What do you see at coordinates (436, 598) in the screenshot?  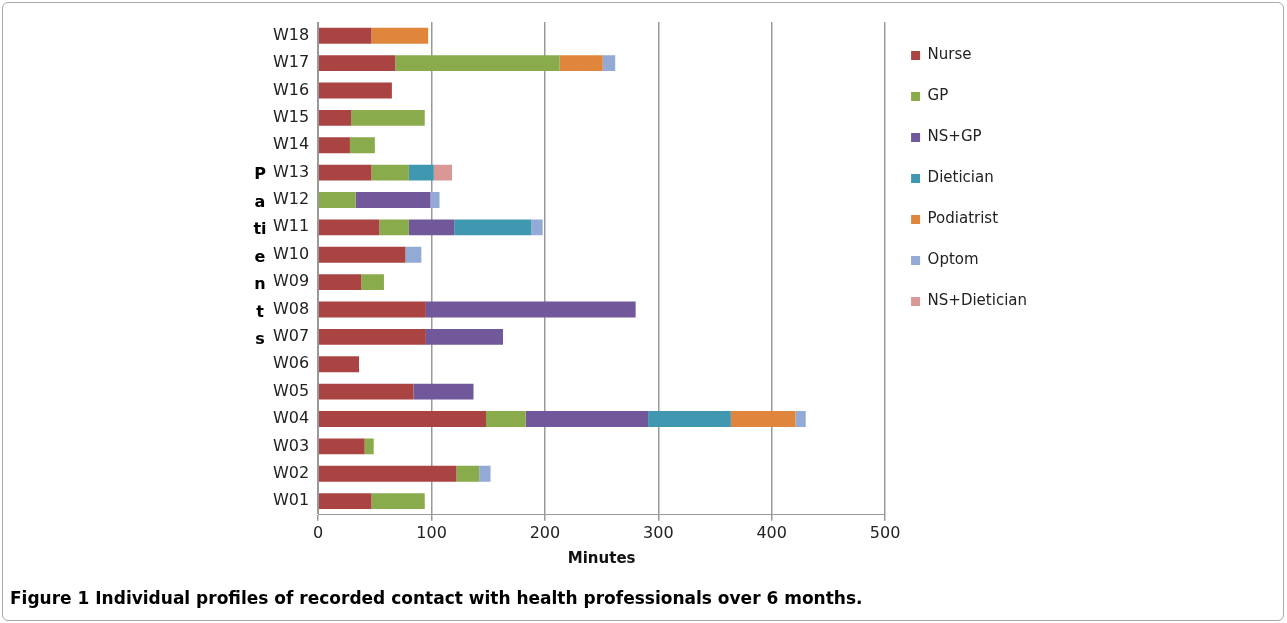 I see `caption: Figure 1 Individual profiles of recorded contact with health professionals over 6 months.` at bounding box center [436, 598].